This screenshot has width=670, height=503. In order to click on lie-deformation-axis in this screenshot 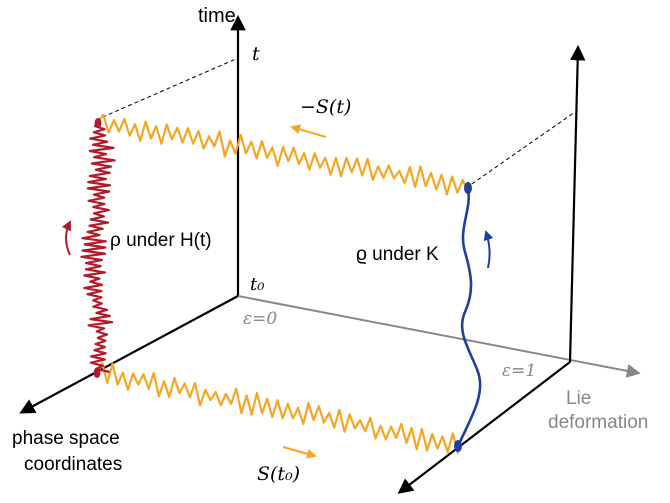, I will do `click(439, 336)`.